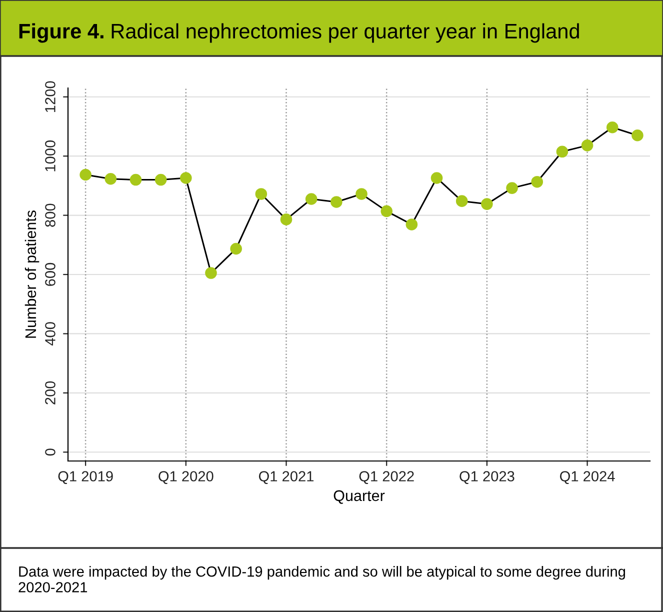  I want to click on text: Data were impacted by the COVID-19 pandemic and so will be atypical to some degree during 2020-2021, so click(322, 579).